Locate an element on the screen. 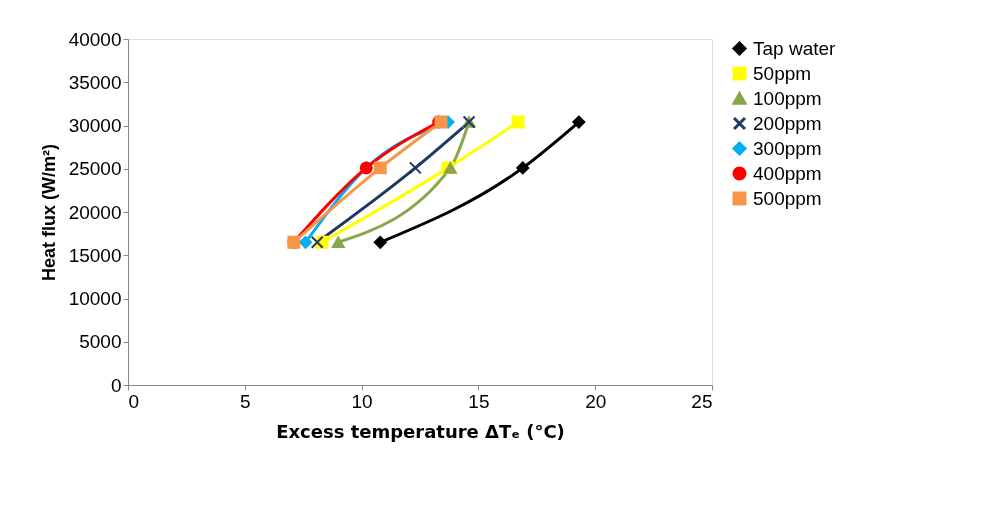  y-tick-label: 35000 is located at coordinates (95, 82).